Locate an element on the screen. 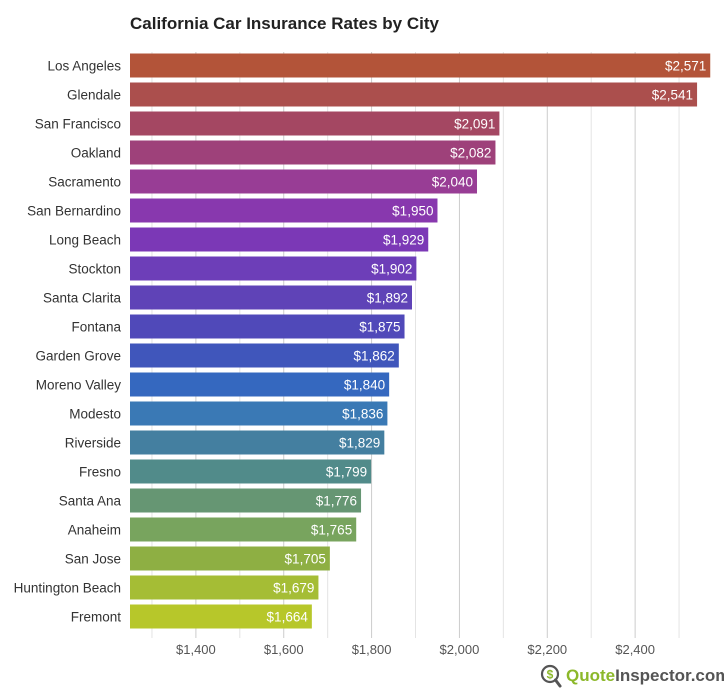  chart-title: California Car Insurance Rates by City is located at coordinates (284, 23).